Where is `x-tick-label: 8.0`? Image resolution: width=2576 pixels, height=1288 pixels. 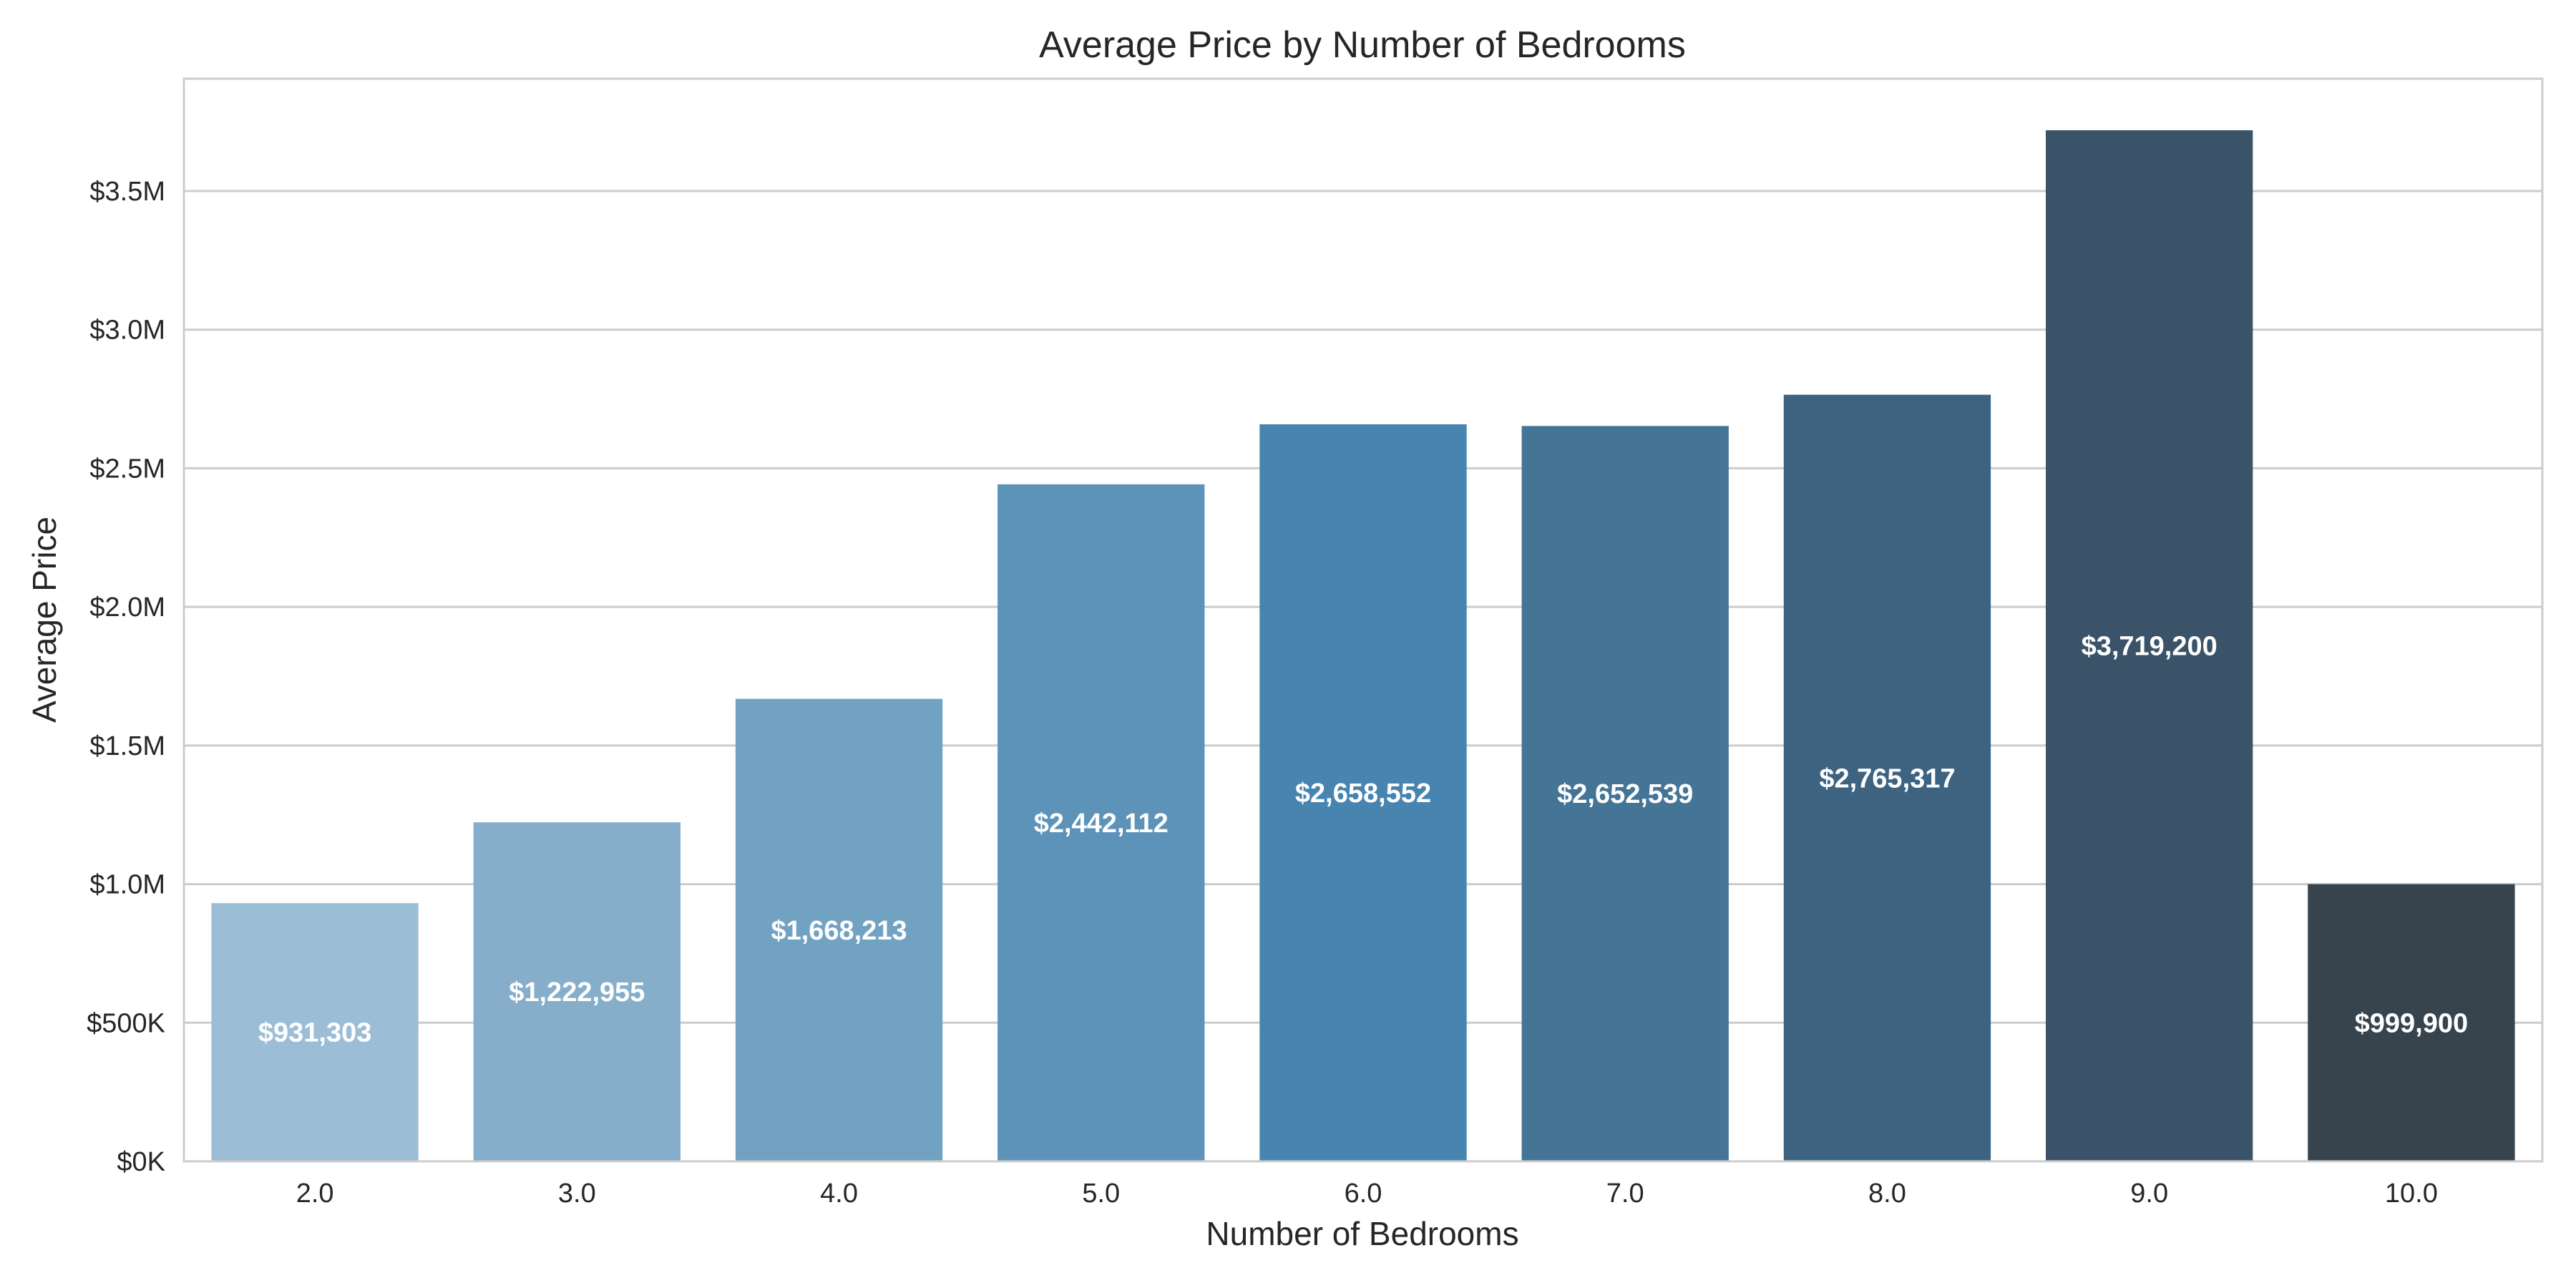 x-tick-label: 8.0 is located at coordinates (1887, 1194).